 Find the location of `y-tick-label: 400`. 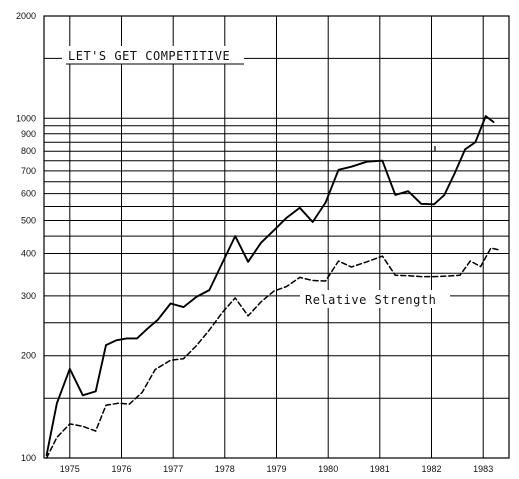

y-tick-label: 400 is located at coordinates (28, 254).